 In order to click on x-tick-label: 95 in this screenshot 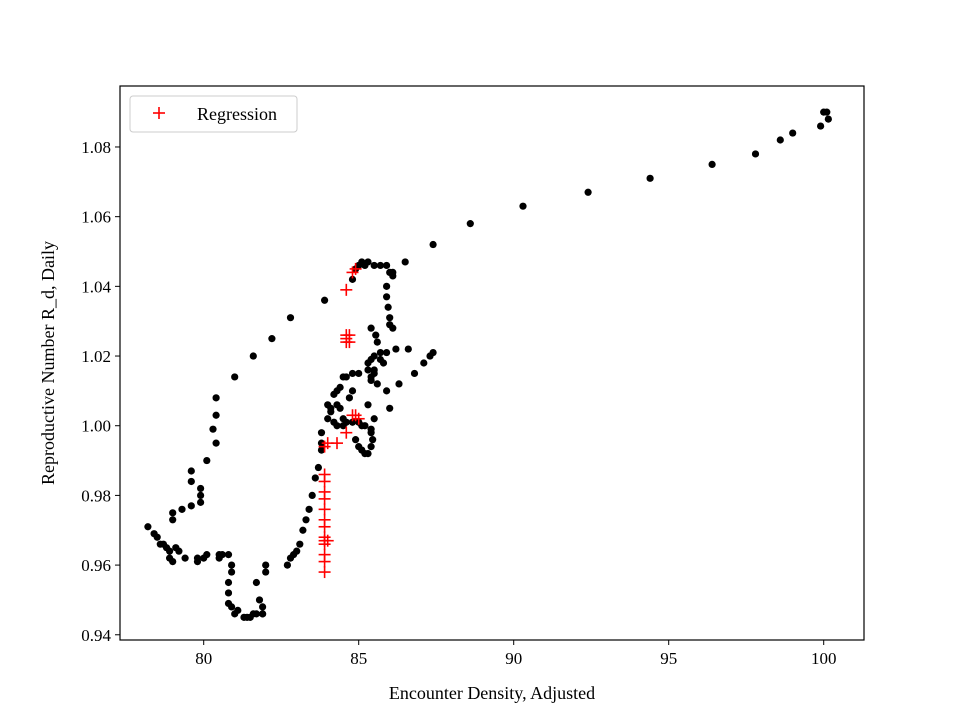, I will do `click(668, 658)`.